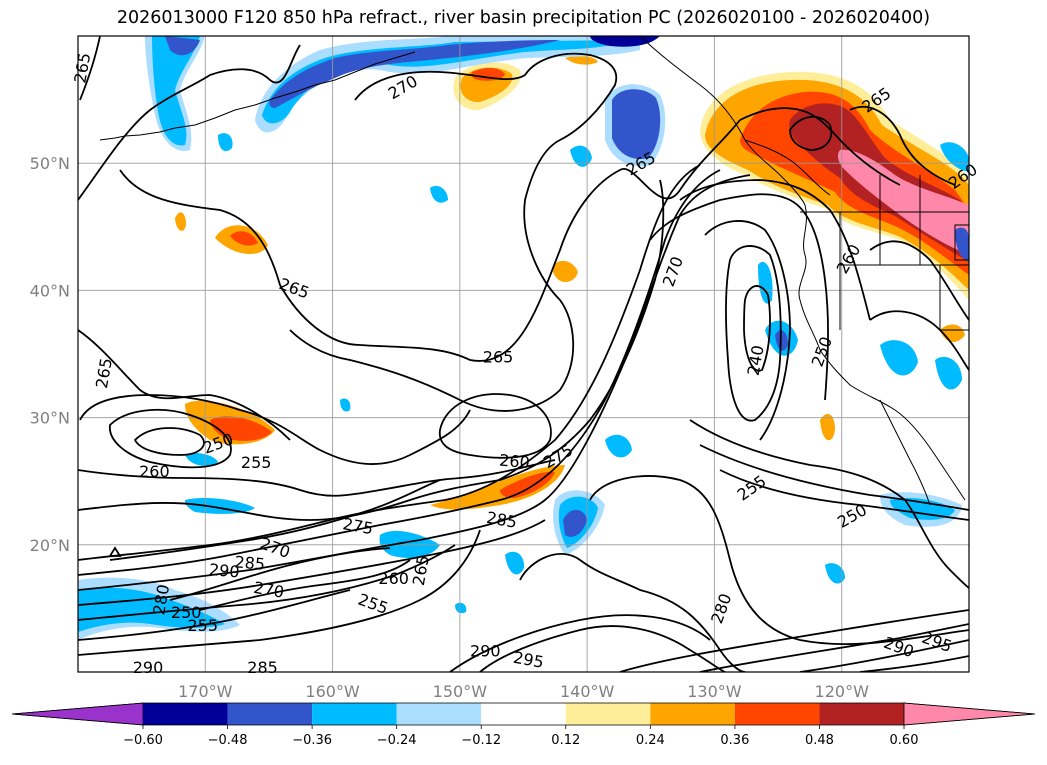  I want to click on lon-tick-label: 150°W, so click(460, 691).